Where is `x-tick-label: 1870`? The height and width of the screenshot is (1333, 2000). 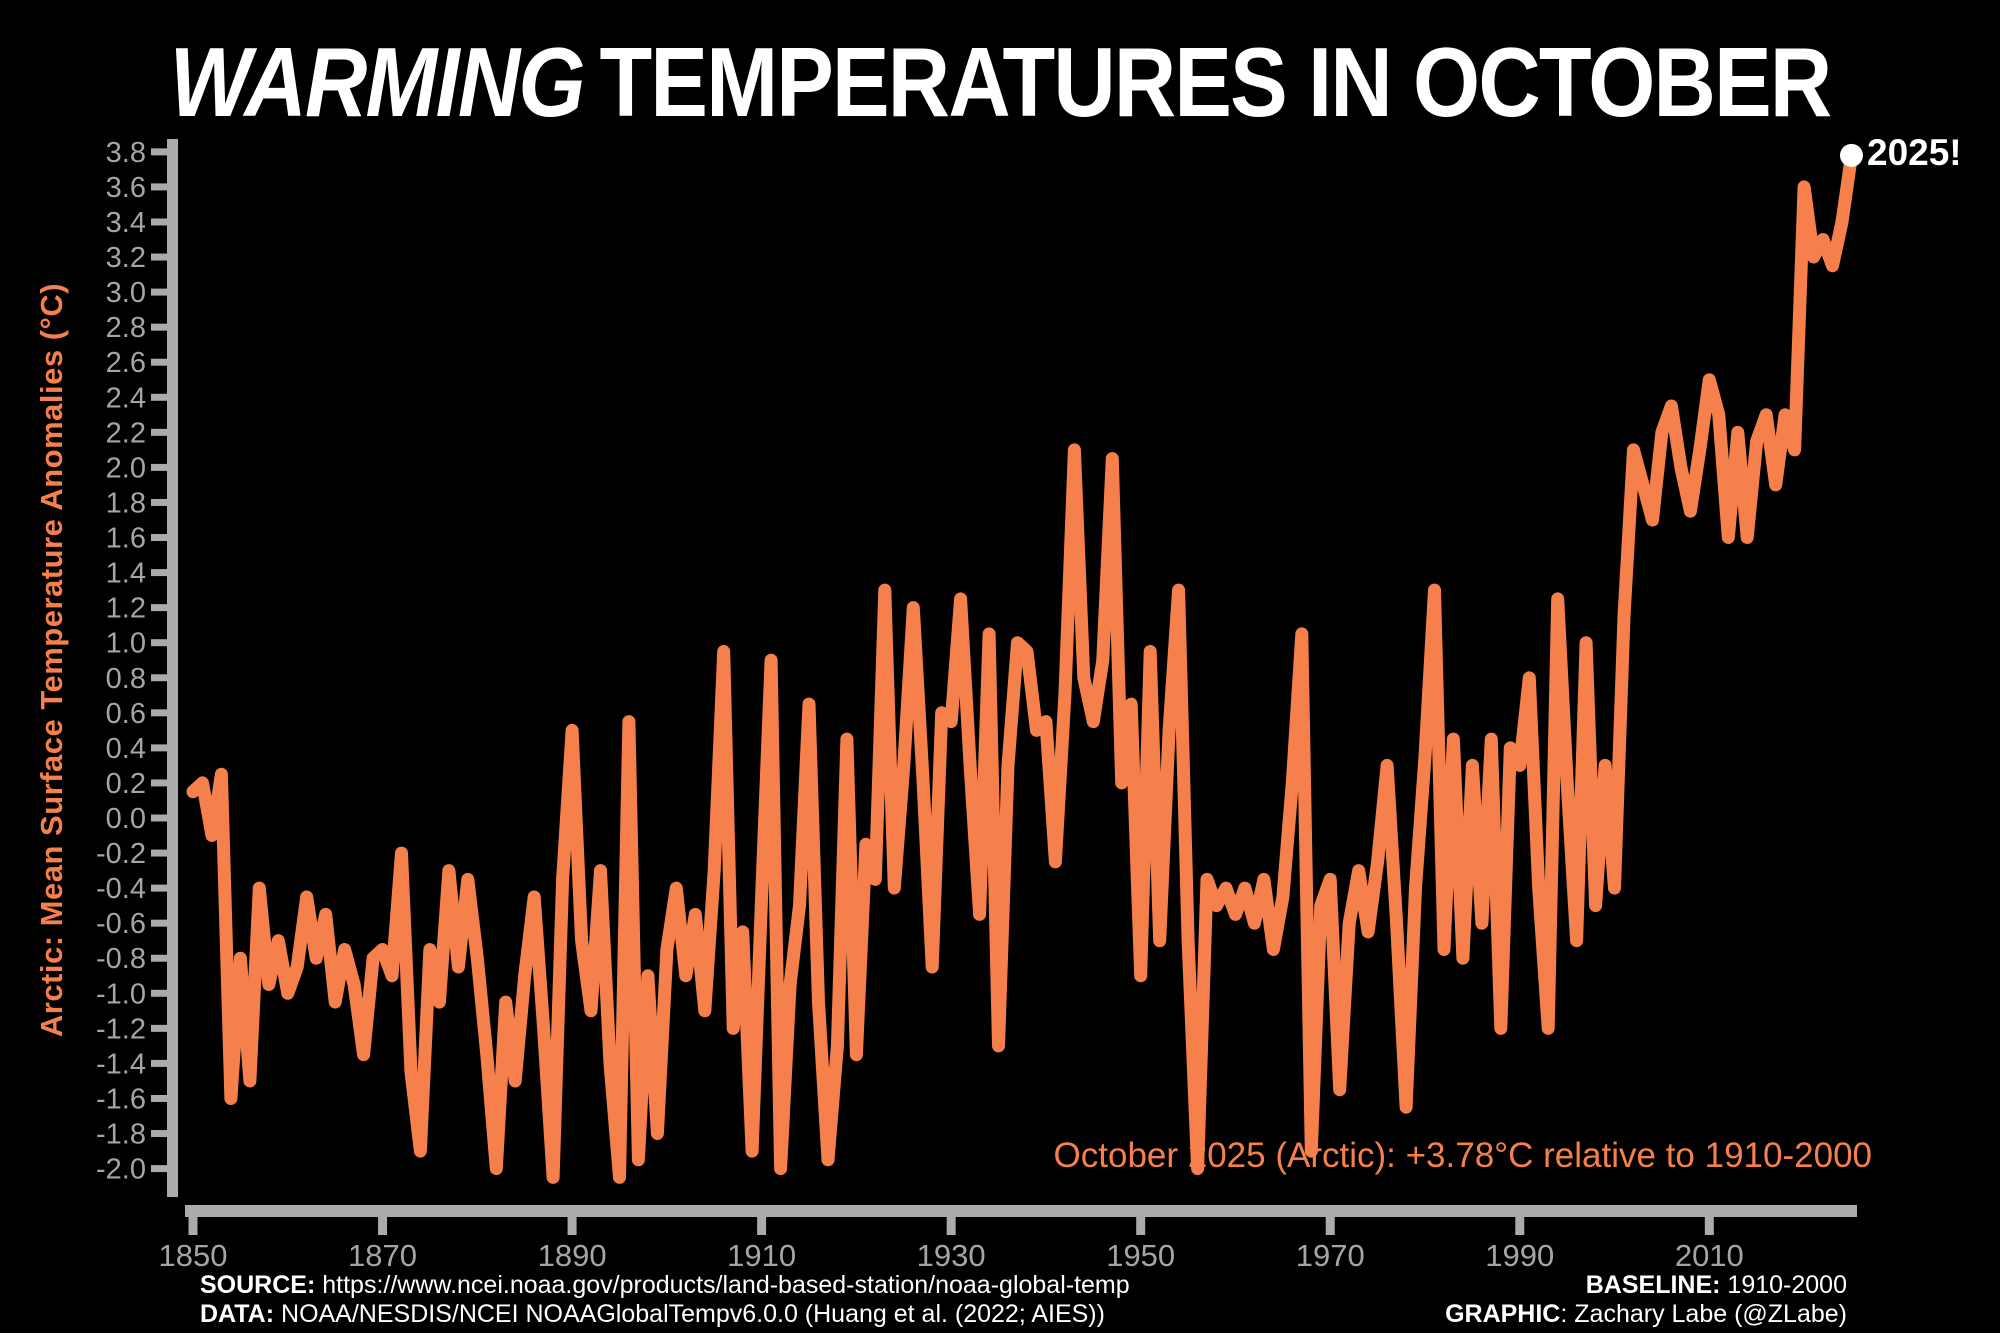 x-tick-label: 1870 is located at coordinates (382, 1255).